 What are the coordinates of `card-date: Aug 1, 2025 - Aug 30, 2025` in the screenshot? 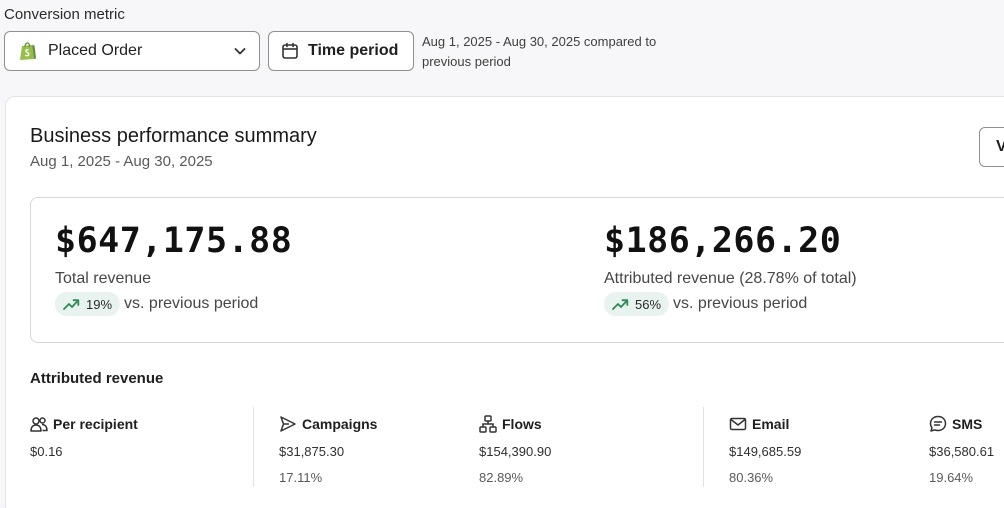 It's located at (121, 161).